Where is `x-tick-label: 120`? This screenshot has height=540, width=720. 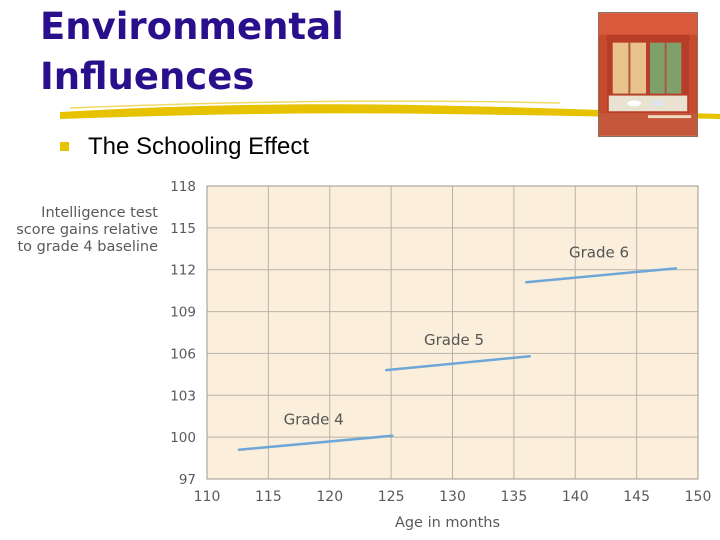
x-tick-label: 120 is located at coordinates (329, 497).